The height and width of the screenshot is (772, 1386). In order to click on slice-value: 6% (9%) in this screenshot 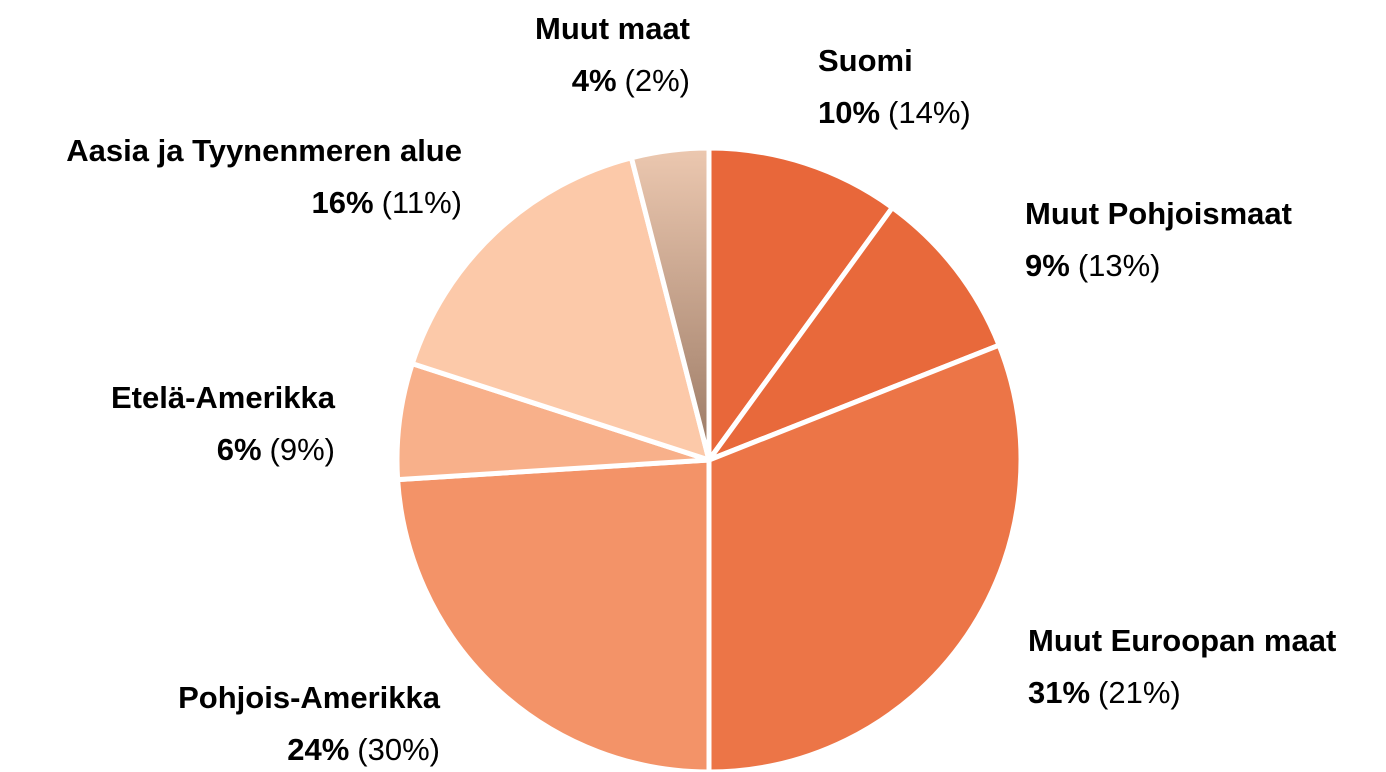, I will do `click(276, 449)`.